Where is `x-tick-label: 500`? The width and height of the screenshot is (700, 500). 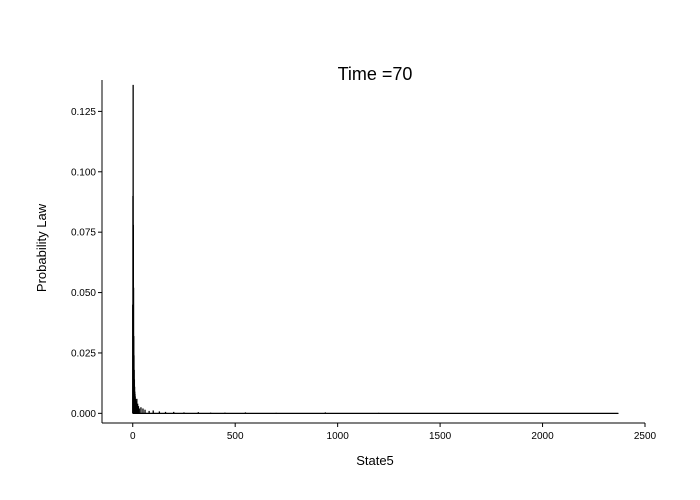 x-tick-label: 500 is located at coordinates (235, 436).